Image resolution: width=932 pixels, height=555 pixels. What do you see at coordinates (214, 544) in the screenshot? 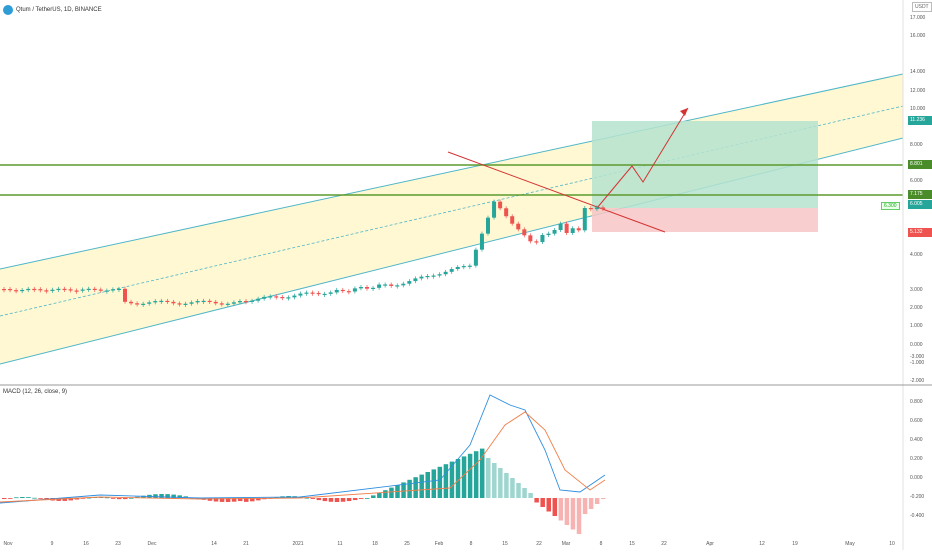
I see `time-axis-label: 14` at bounding box center [214, 544].